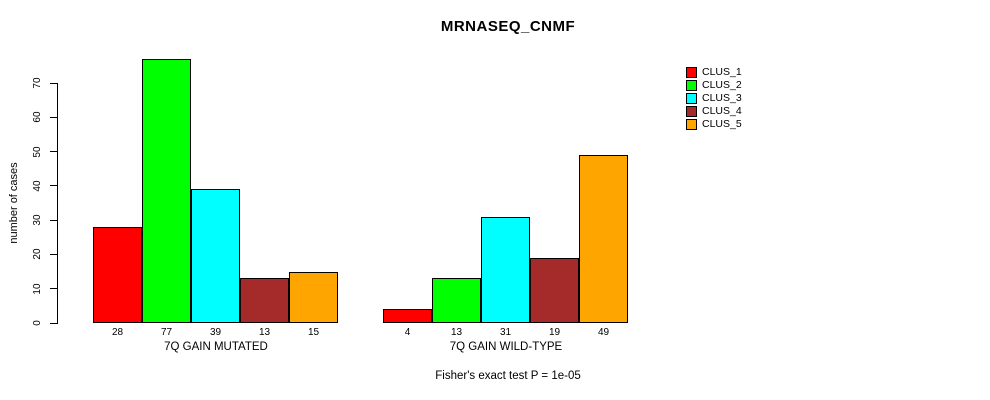 The image size is (990, 400). I want to click on y-tick-label: 50, so click(37, 152).